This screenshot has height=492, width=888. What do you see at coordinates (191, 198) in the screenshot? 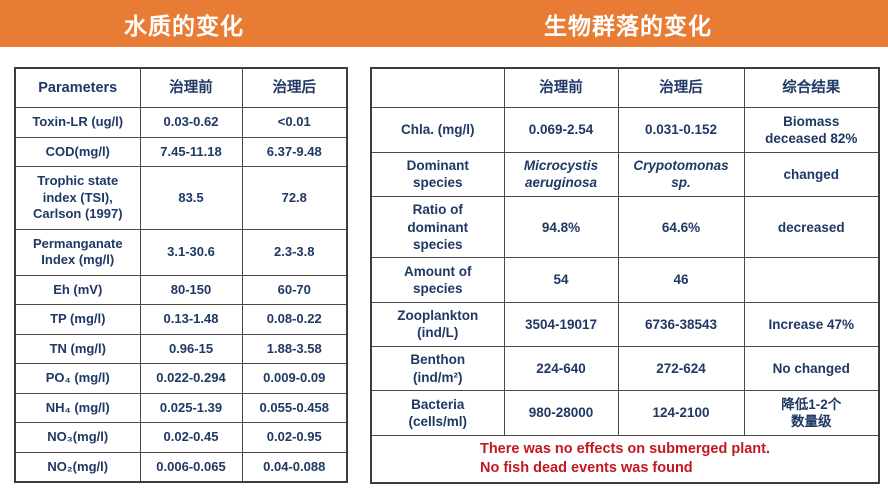
I see `value-cell: 83.5` at bounding box center [191, 198].